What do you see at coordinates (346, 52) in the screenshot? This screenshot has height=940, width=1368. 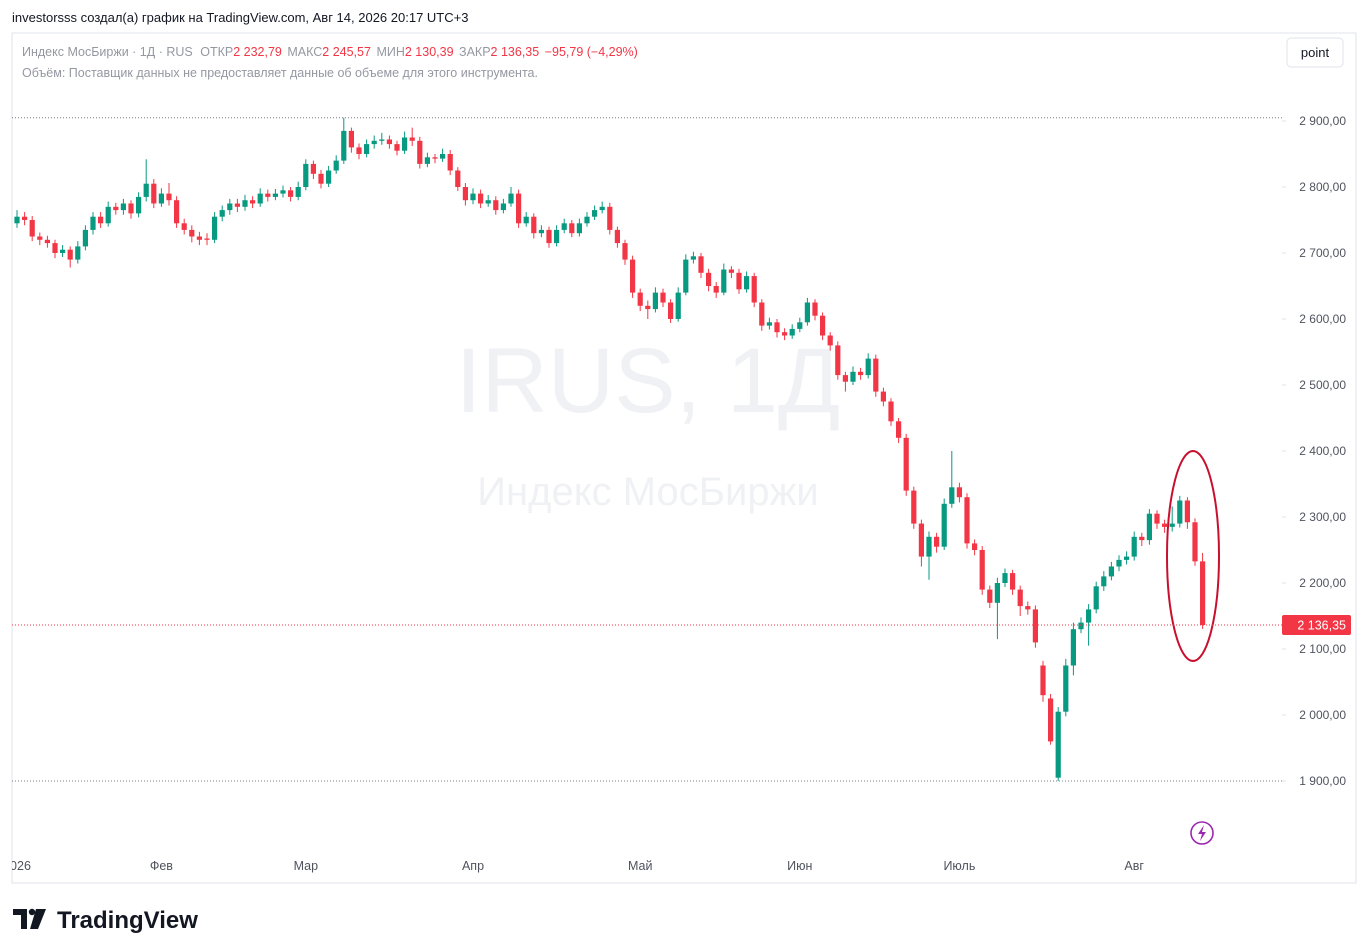 I see `ohlc-value: 2 245,57` at bounding box center [346, 52].